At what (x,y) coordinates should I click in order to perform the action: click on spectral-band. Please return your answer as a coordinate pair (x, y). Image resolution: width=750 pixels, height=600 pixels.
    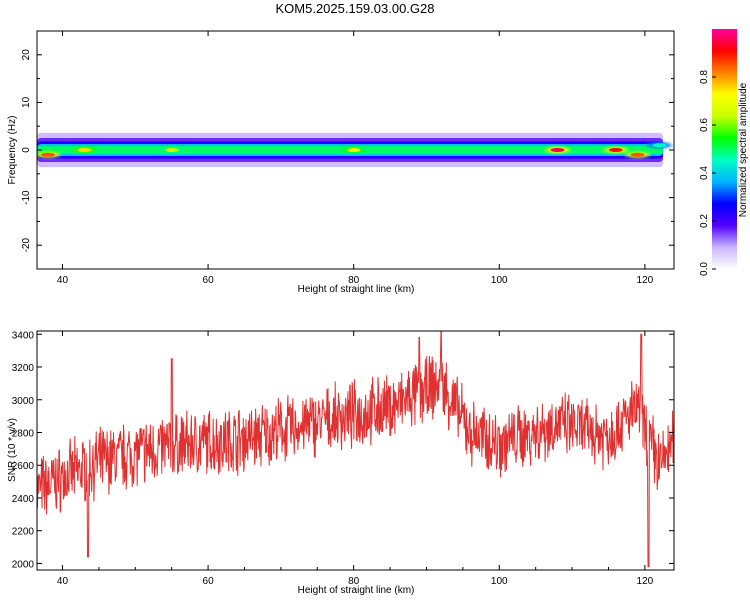
    Looking at the image, I should click on (354, 150).